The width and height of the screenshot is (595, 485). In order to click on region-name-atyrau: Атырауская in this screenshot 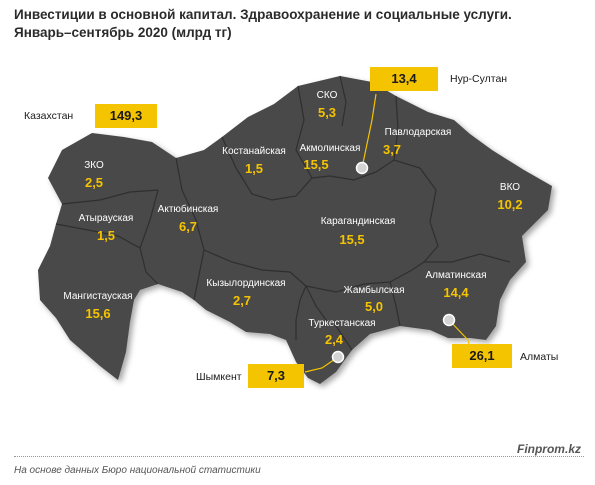, I will do `click(106, 218)`.